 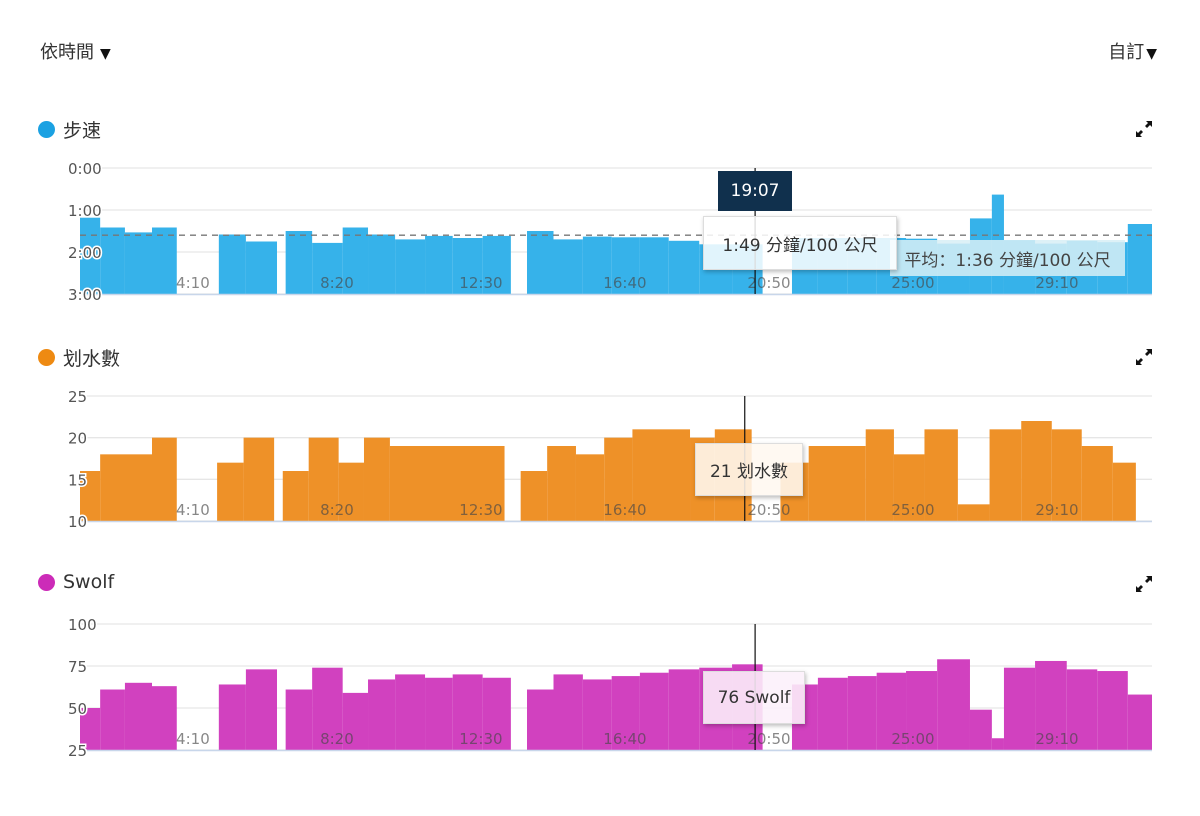 What do you see at coordinates (46, 582) in the screenshot?
I see `swolf-legend-dot` at bounding box center [46, 582].